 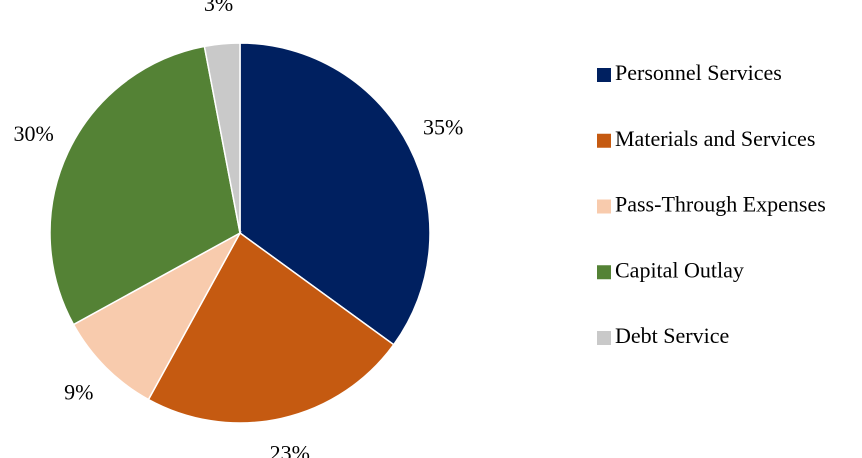 I want to click on legend-label: Debt Service, so click(x=672, y=335).